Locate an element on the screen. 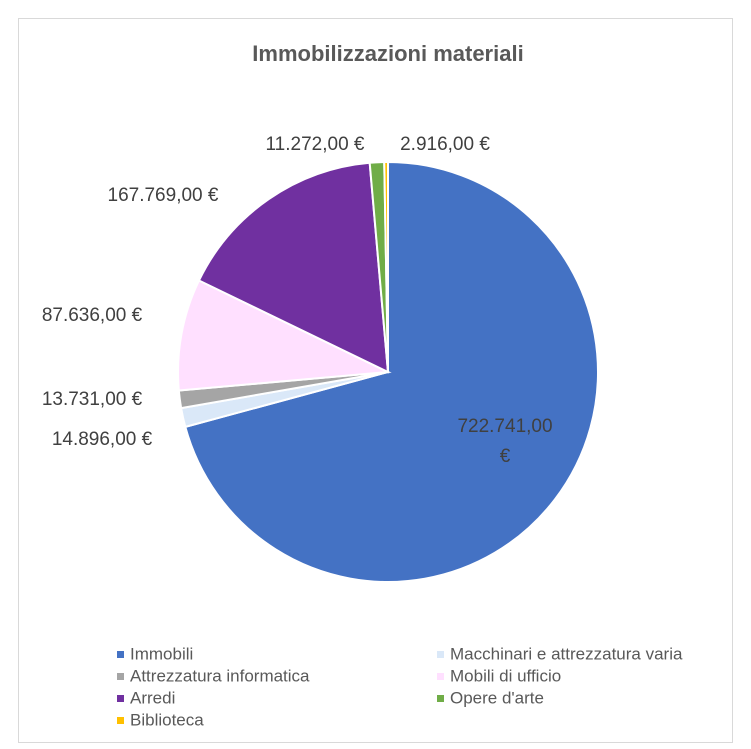 The height and width of the screenshot is (749, 751). chart-title: Immobilizzazioni materiali is located at coordinates (387, 53).